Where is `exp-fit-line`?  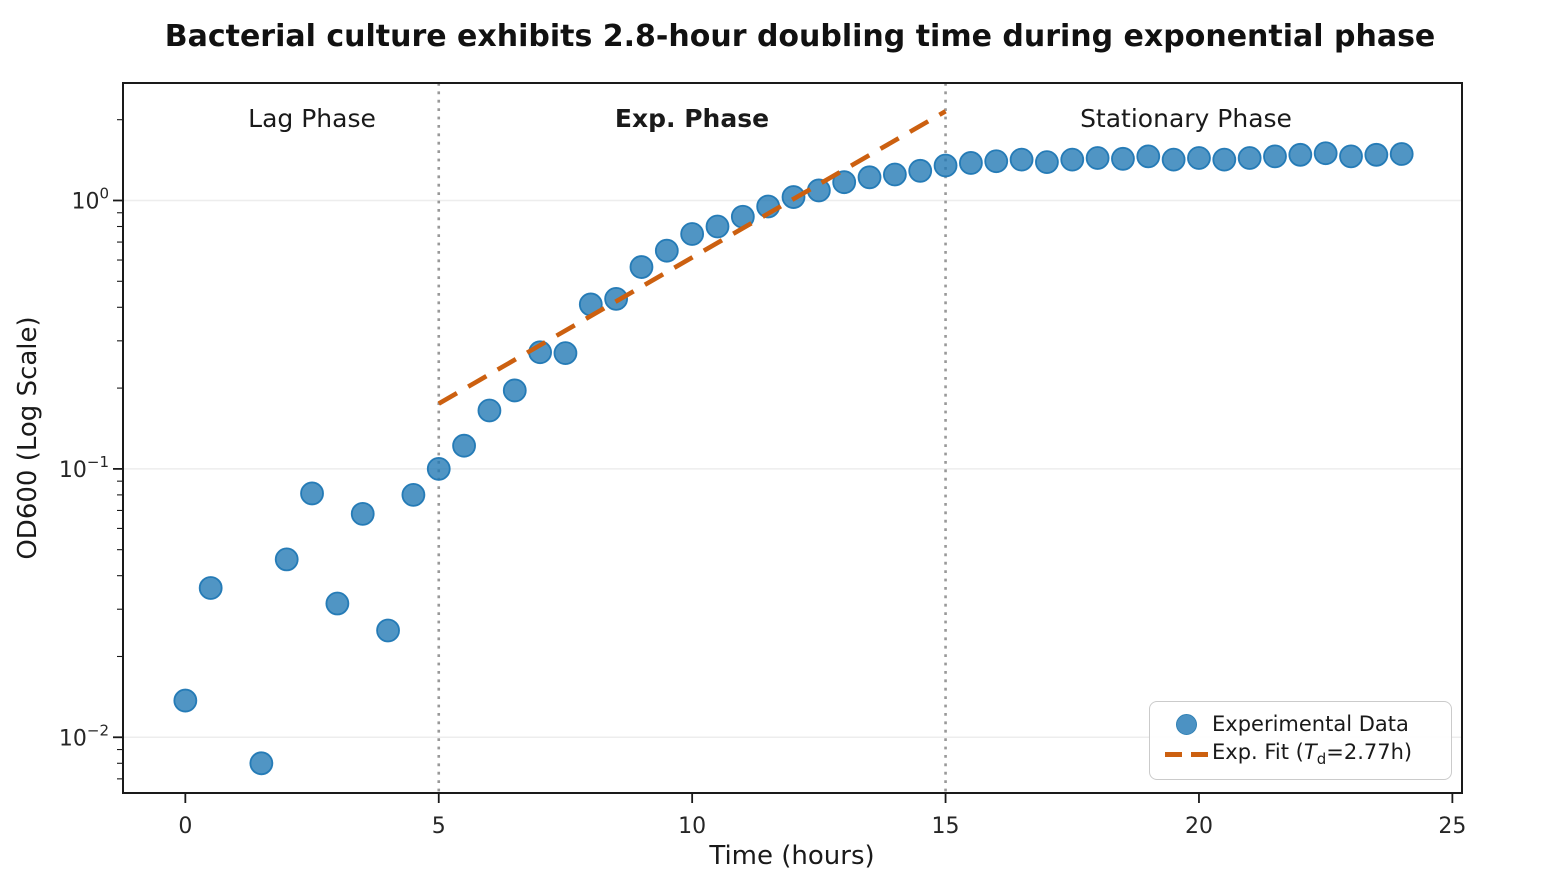 exp-fit-line is located at coordinates (692, 257).